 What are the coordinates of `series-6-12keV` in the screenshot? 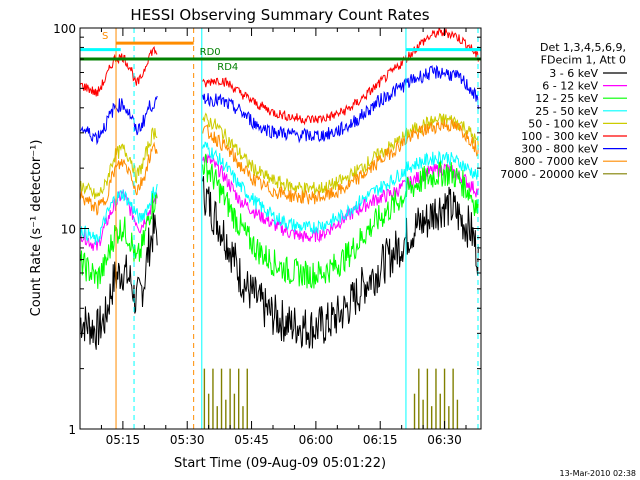 It's located at (279, 202).